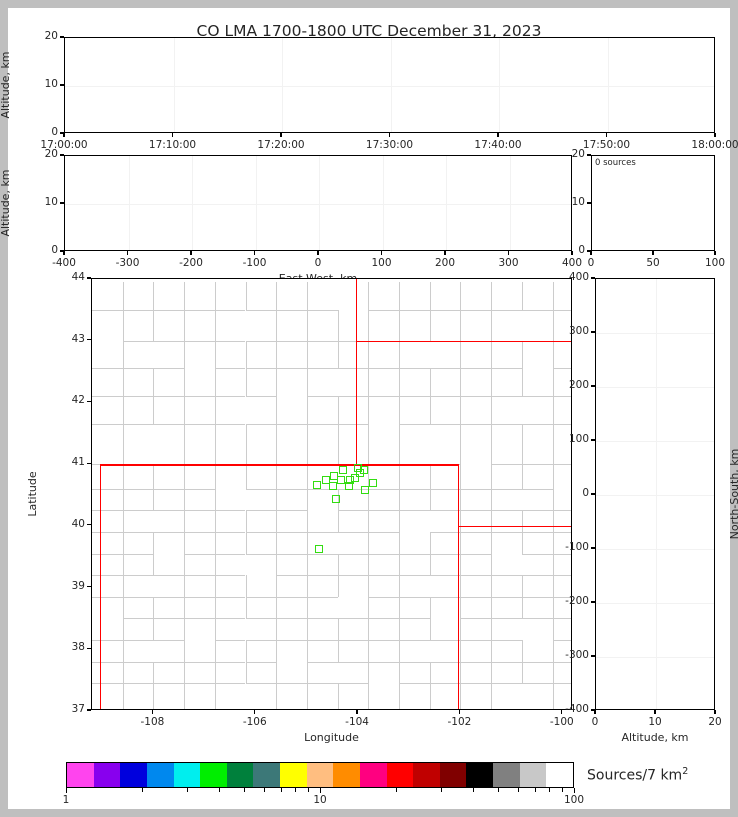  What do you see at coordinates (127, 263) in the screenshot?
I see `x-tick-label: -300` at bounding box center [127, 263].